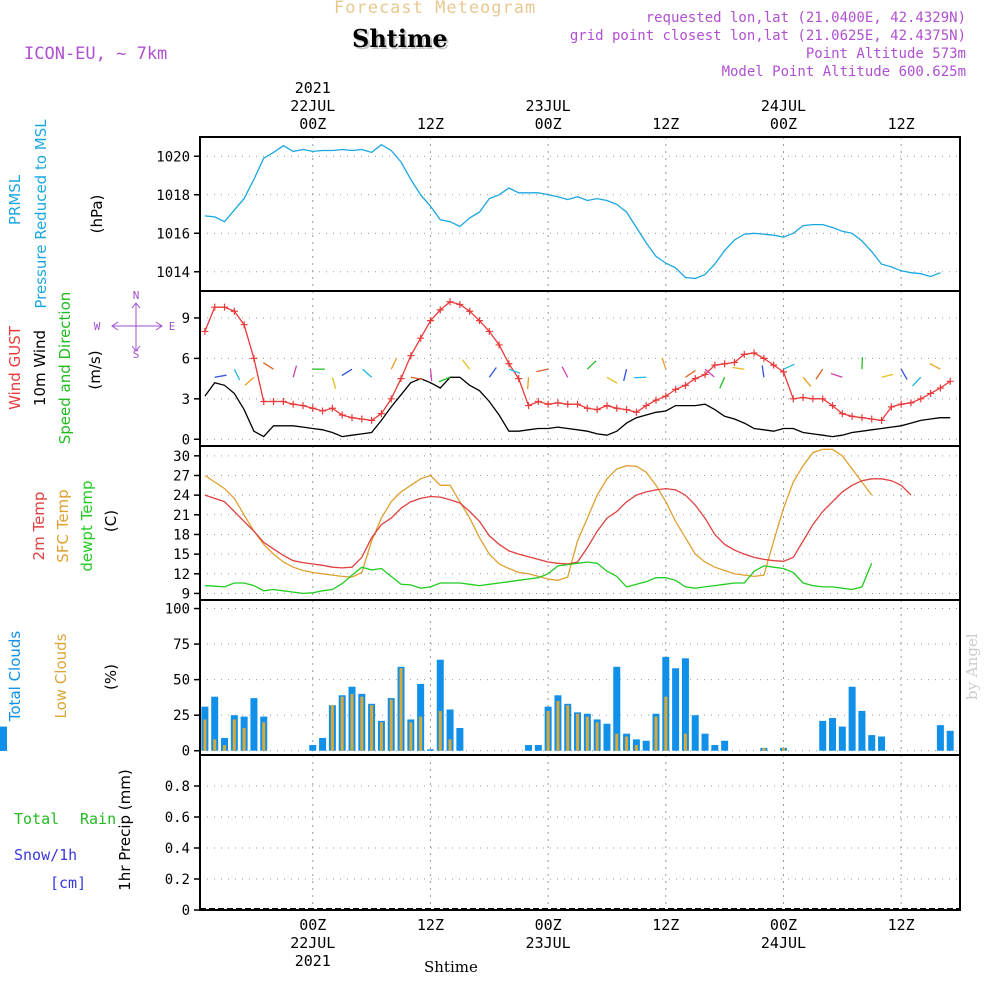  Describe the element at coordinates (136, 354) in the screenshot. I see `compass-s: S` at that location.